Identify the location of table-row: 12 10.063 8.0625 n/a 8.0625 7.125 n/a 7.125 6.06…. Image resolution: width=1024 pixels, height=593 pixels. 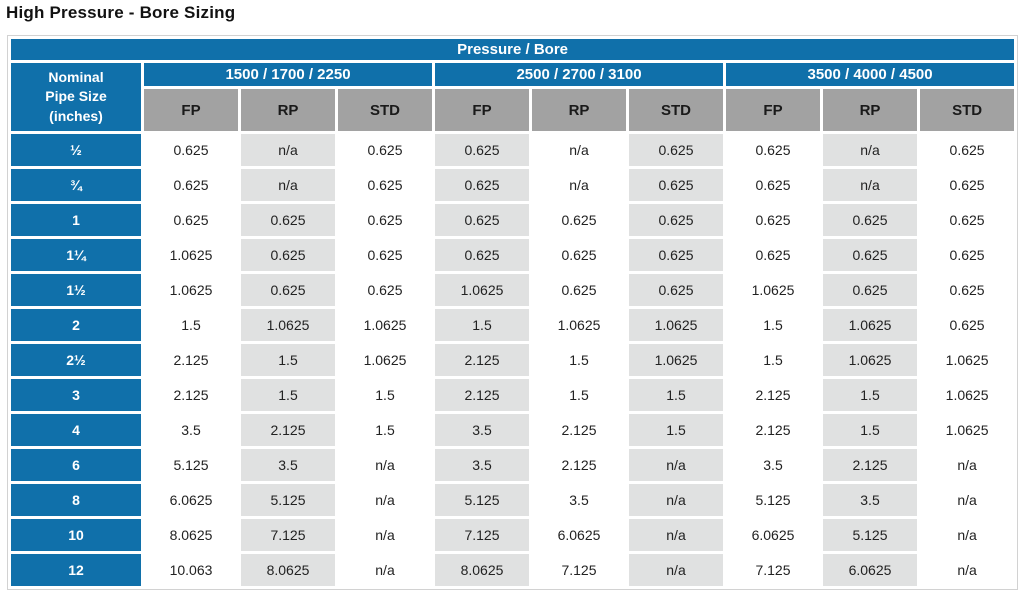
(513, 570).